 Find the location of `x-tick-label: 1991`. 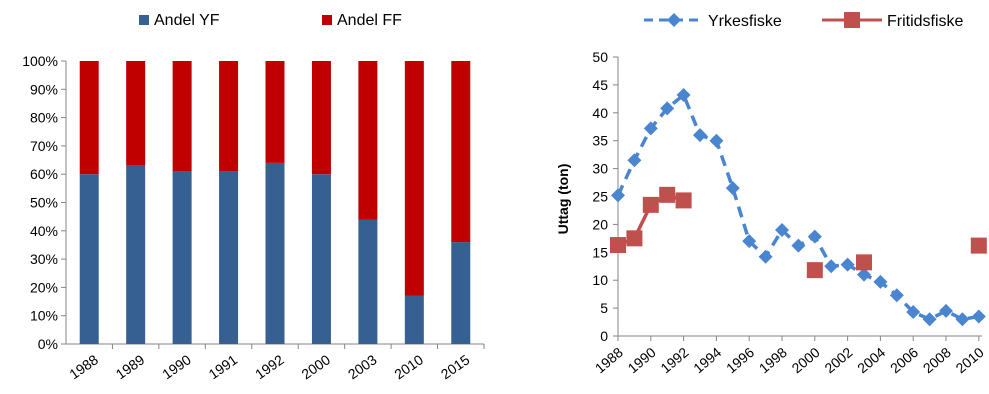

x-tick-label: 1991 is located at coordinates (223, 366).